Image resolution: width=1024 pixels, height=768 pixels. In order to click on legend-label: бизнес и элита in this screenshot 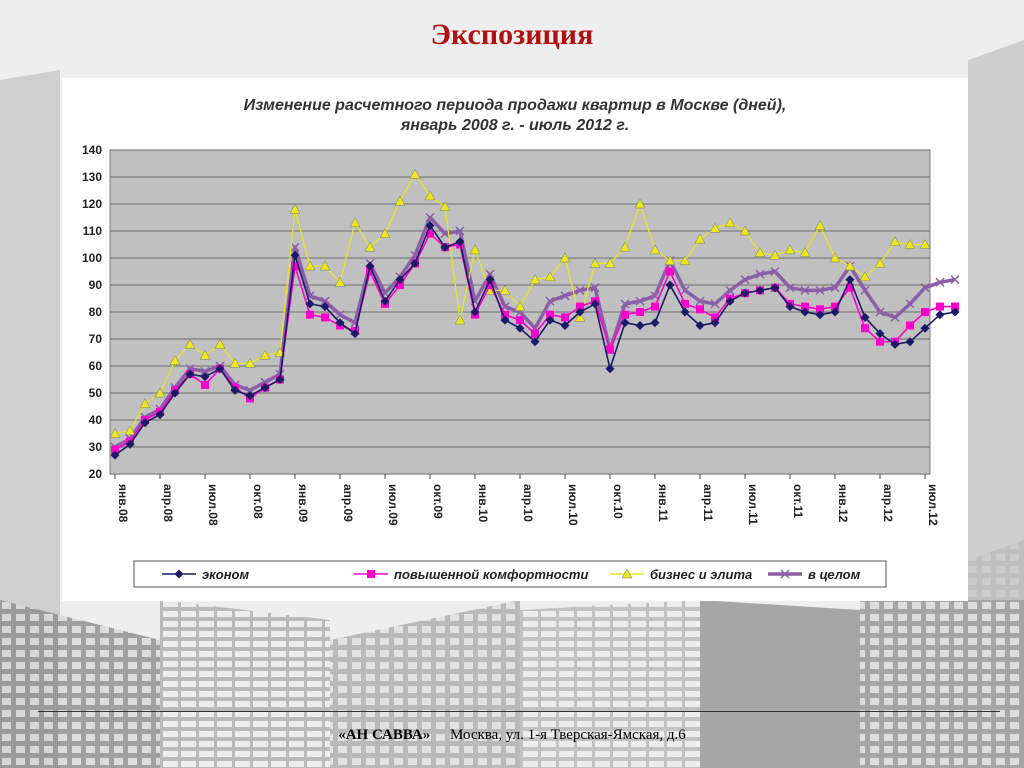, I will do `click(701, 574)`.